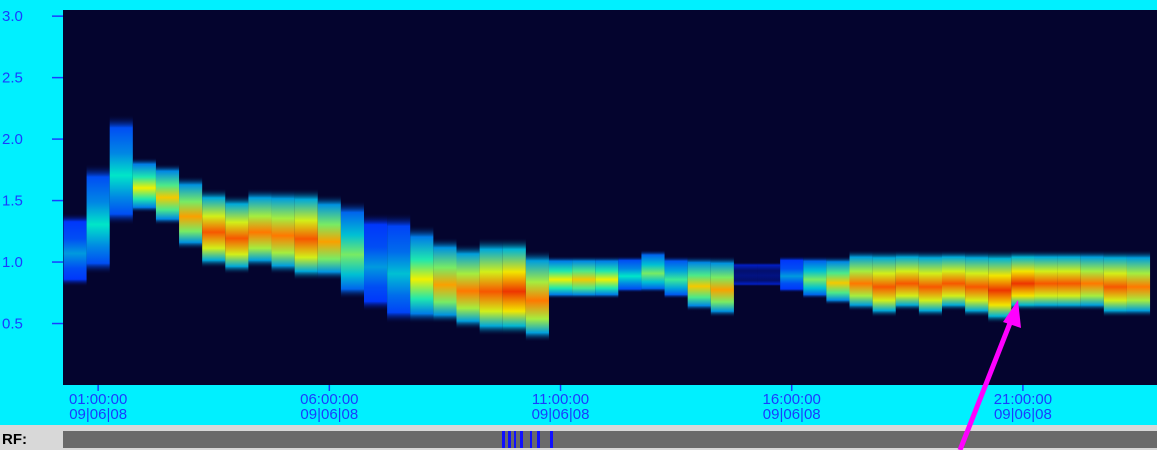 The width and height of the screenshot is (1157, 455). What do you see at coordinates (12, 201) in the screenshot?
I see `y-tick-label: 1.5` at bounding box center [12, 201].